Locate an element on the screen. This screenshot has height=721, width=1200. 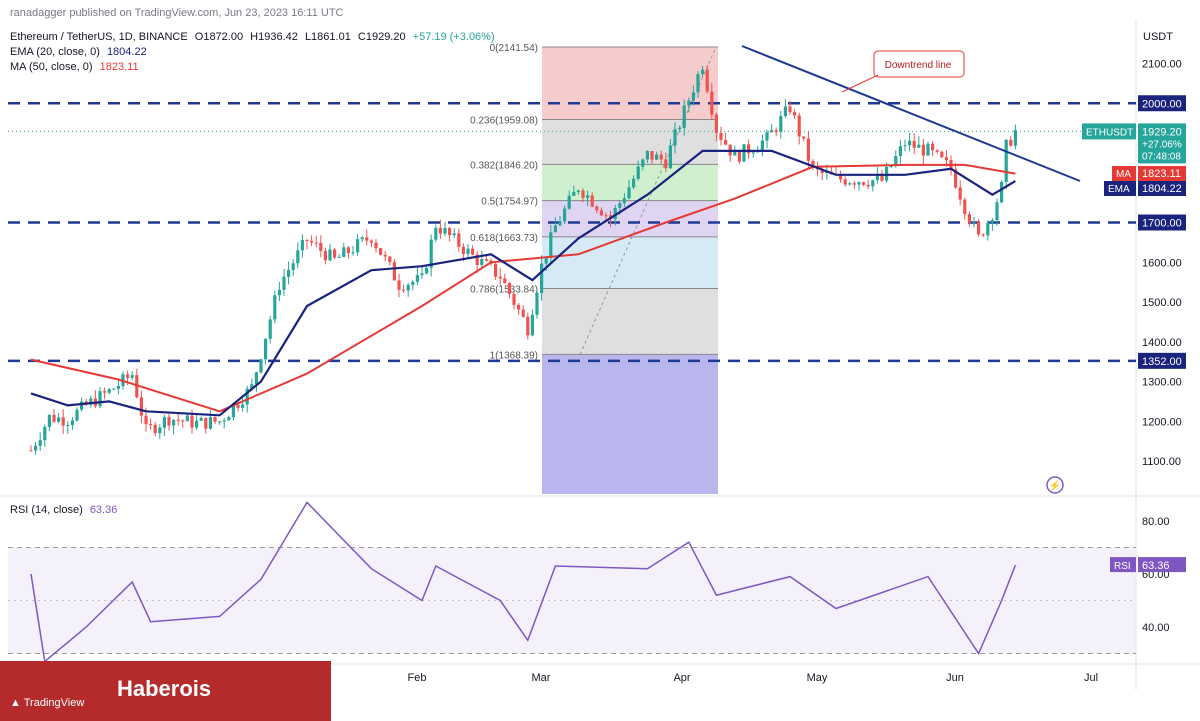
time-axis-label: Mar is located at coordinates (541, 678).